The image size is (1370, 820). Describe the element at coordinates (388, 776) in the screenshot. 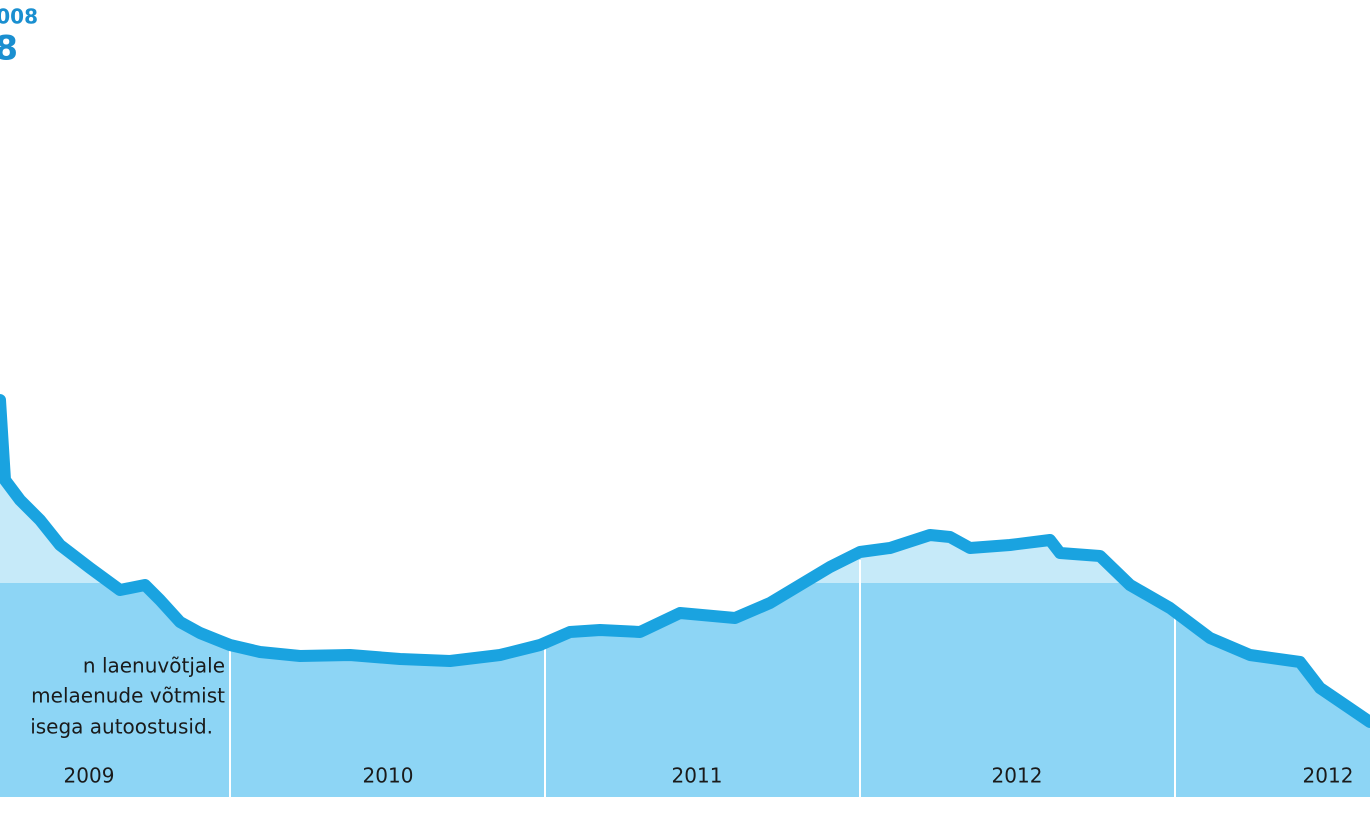

I see `period-label: 2010` at that location.